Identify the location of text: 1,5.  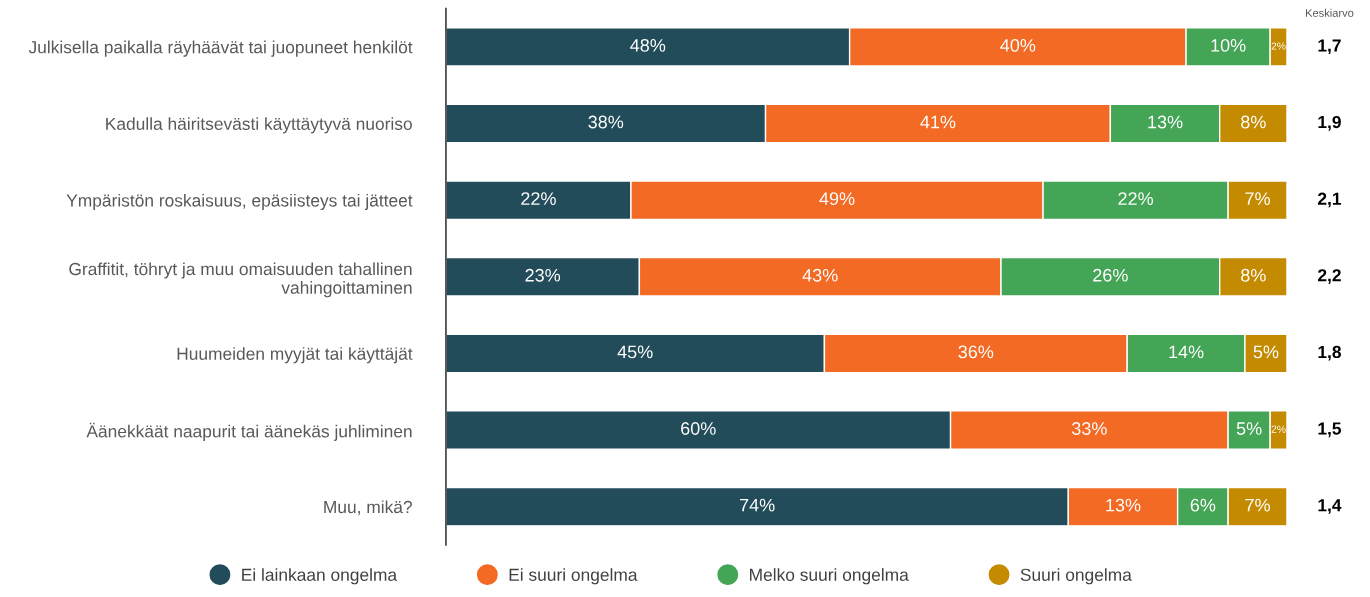
(1330, 430).